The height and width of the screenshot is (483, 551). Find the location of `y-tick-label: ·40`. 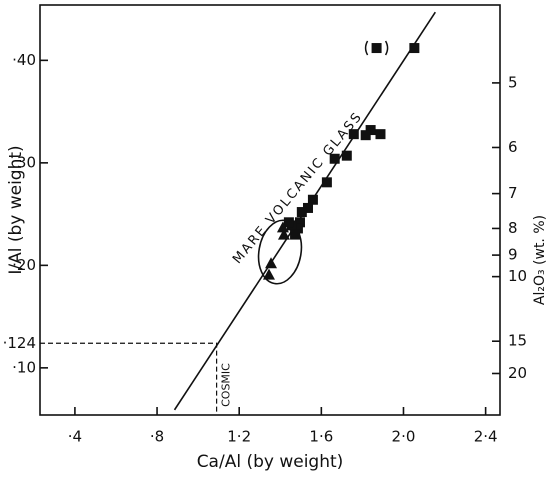

y-tick-label: ·40 is located at coordinates (24, 60).